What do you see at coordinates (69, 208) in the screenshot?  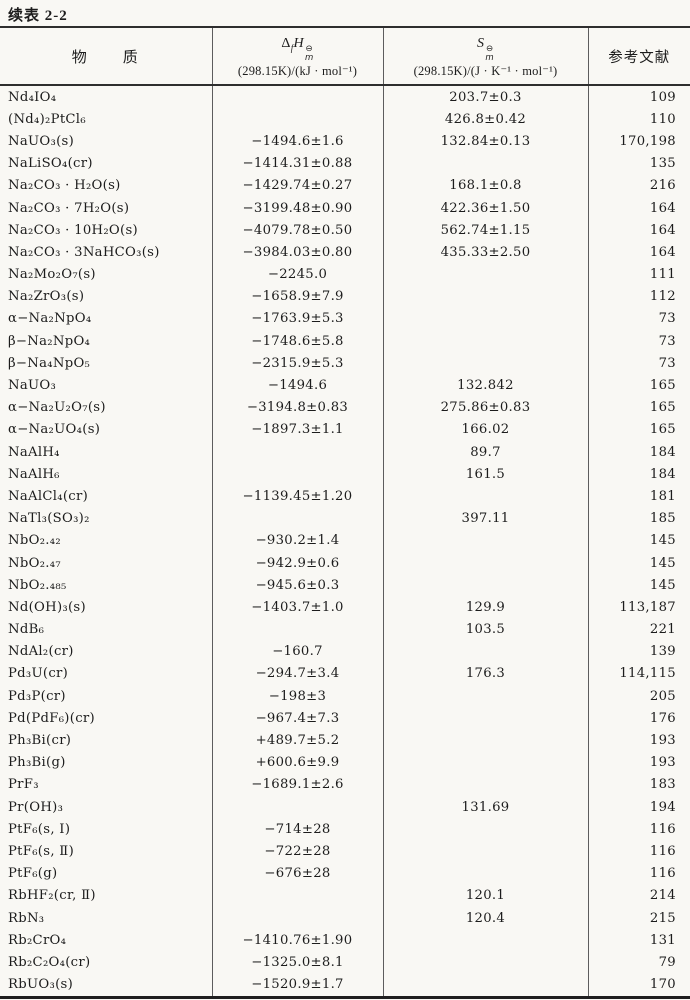 I see `substance-cell: Na₂CO₃ · 7H₂O(s)` at bounding box center [69, 208].